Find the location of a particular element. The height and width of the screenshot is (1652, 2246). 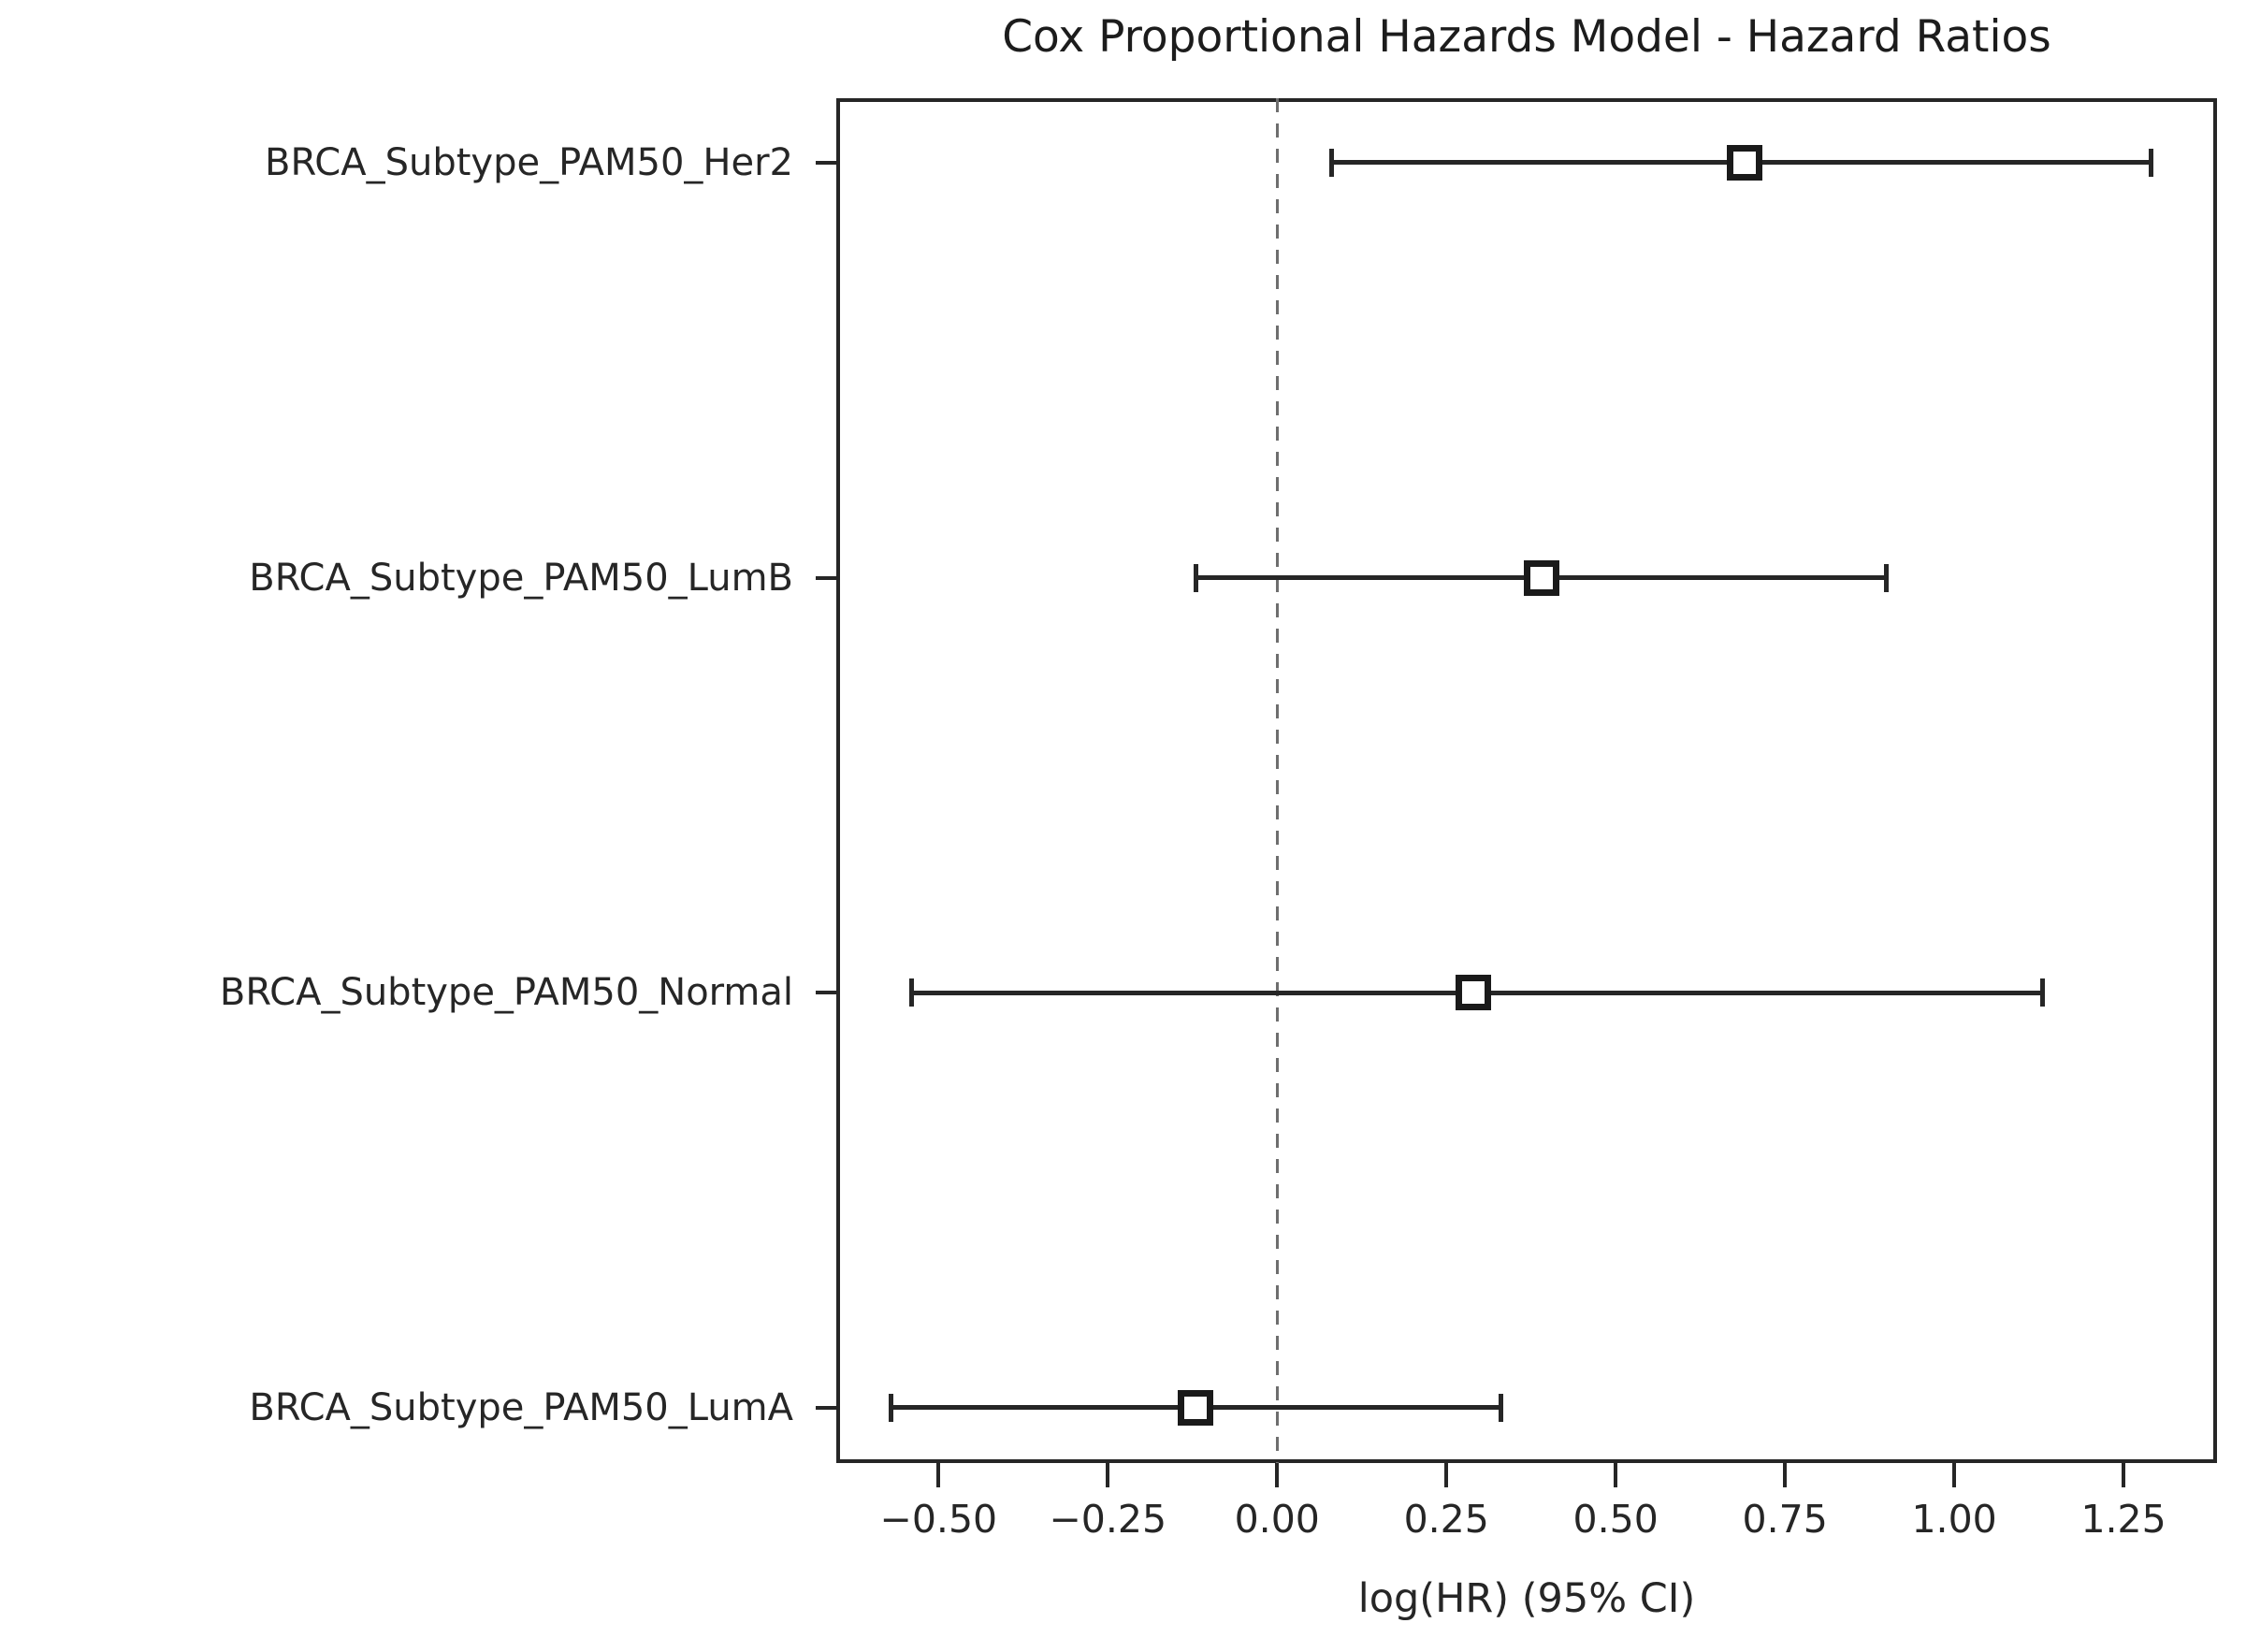

x-tick-label: −0.50 is located at coordinates (939, 1519).